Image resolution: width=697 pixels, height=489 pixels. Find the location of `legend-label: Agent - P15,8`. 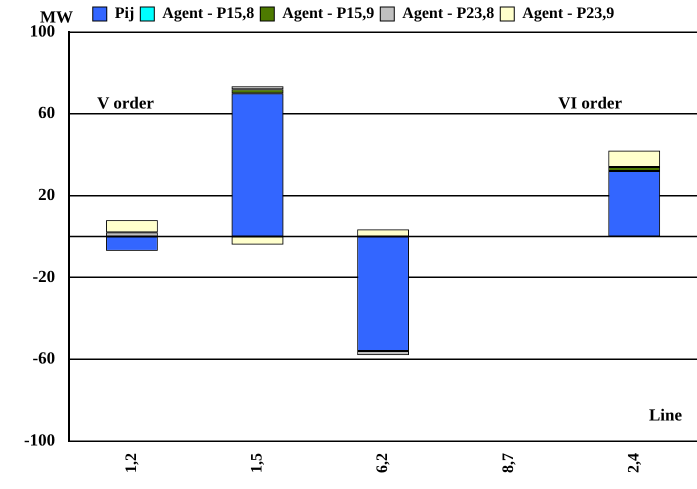

legend-label: Agent - P15,8 is located at coordinates (208, 13).